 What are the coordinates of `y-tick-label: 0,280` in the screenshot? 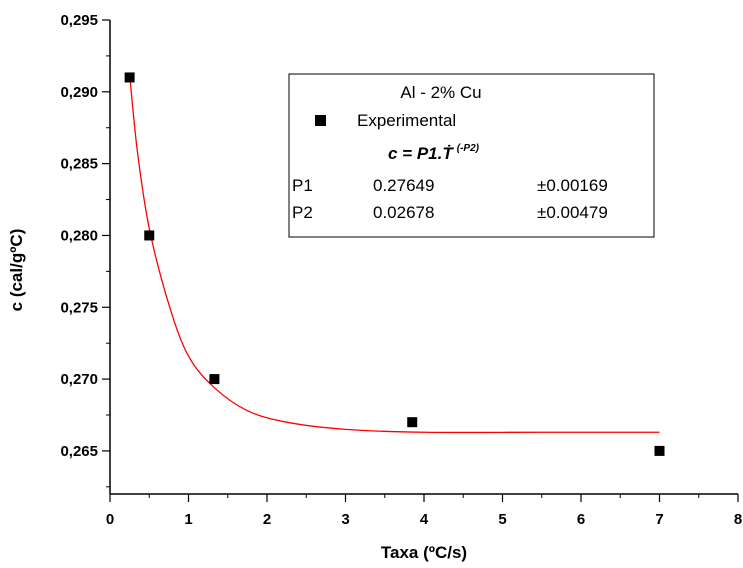 It's located at (79, 235).